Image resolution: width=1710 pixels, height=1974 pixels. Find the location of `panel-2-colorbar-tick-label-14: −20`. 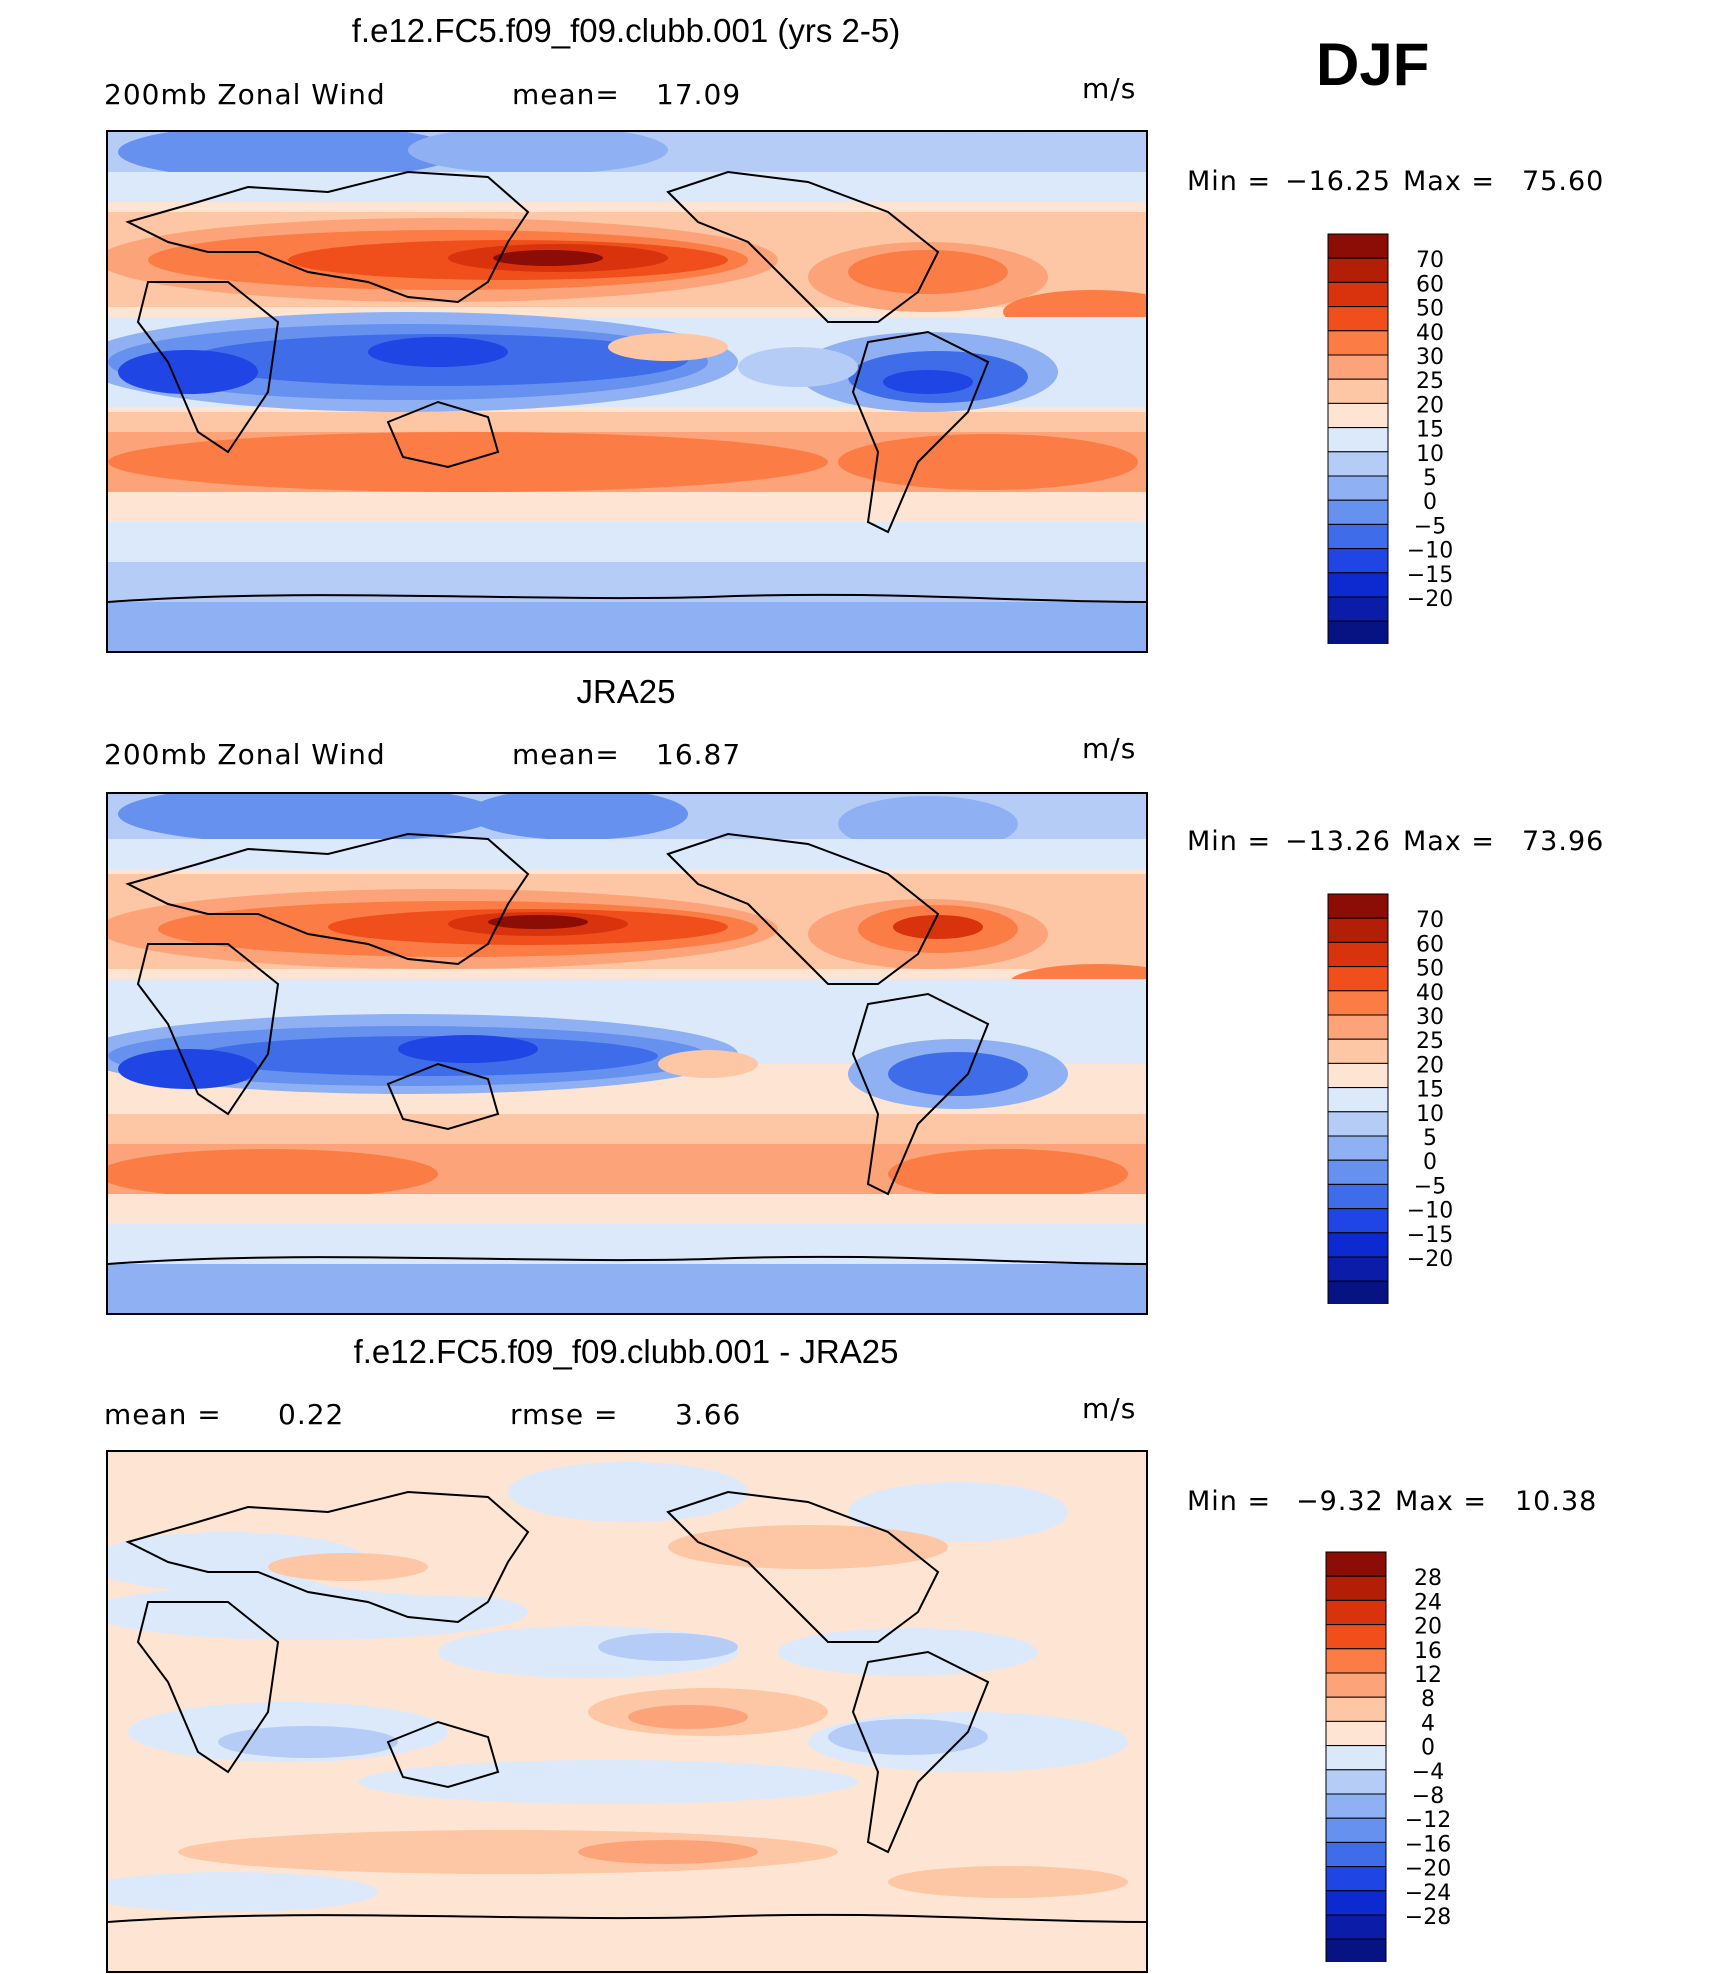

panel-2-colorbar-tick-label-14: −20 is located at coordinates (1430, 1259).